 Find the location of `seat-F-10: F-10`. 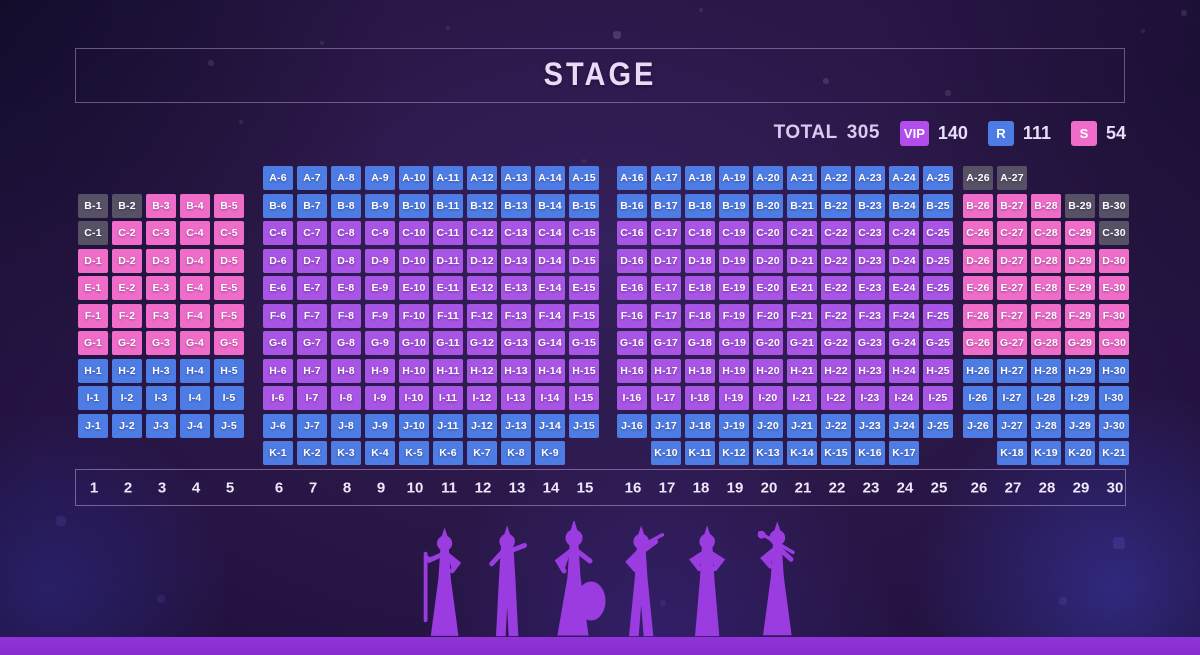

seat-F-10: F-10 is located at coordinates (414, 315).